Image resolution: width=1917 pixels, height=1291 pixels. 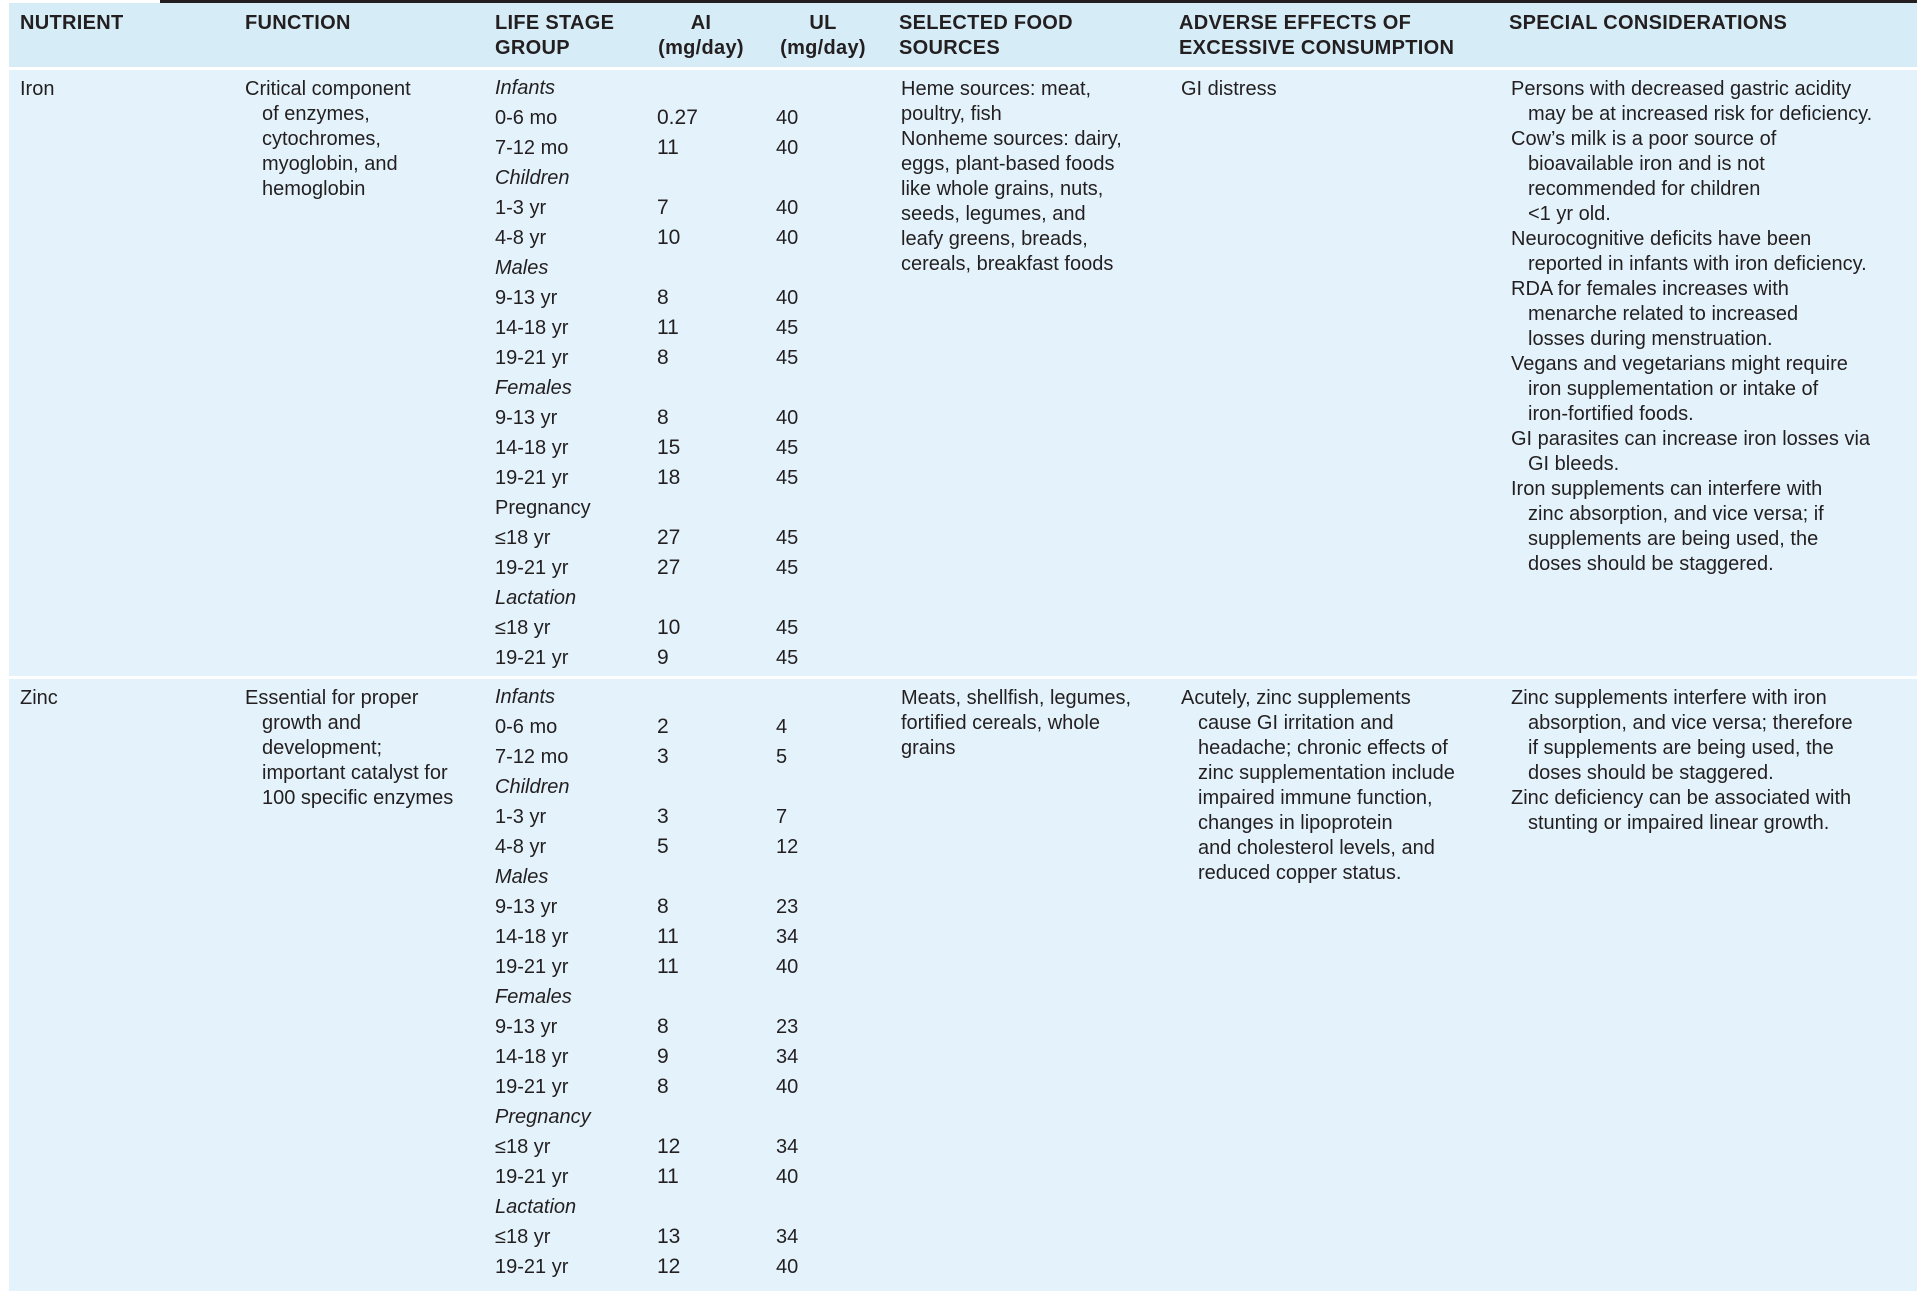 I want to click on ai-column: 2 3 3 5 8 11 11 8 9 8 12 11 13 12, so click(x=697, y=982).